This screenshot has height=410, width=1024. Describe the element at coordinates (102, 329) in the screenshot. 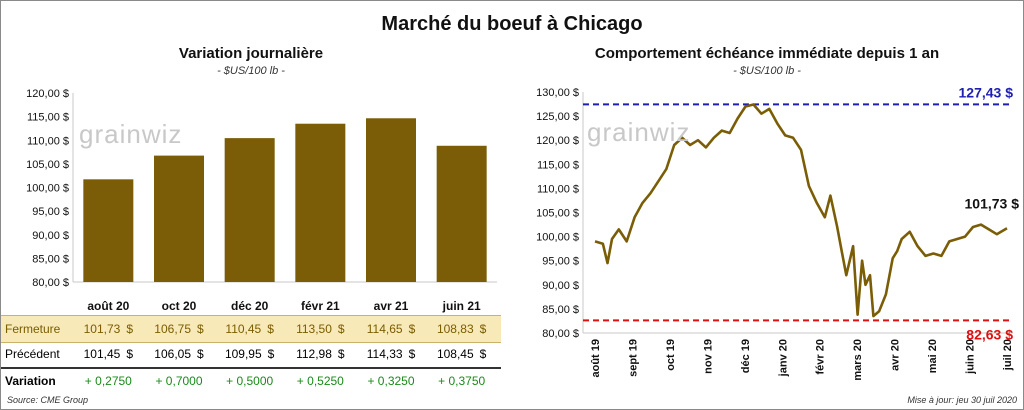

I see `table-cell-value: 101,73` at that location.